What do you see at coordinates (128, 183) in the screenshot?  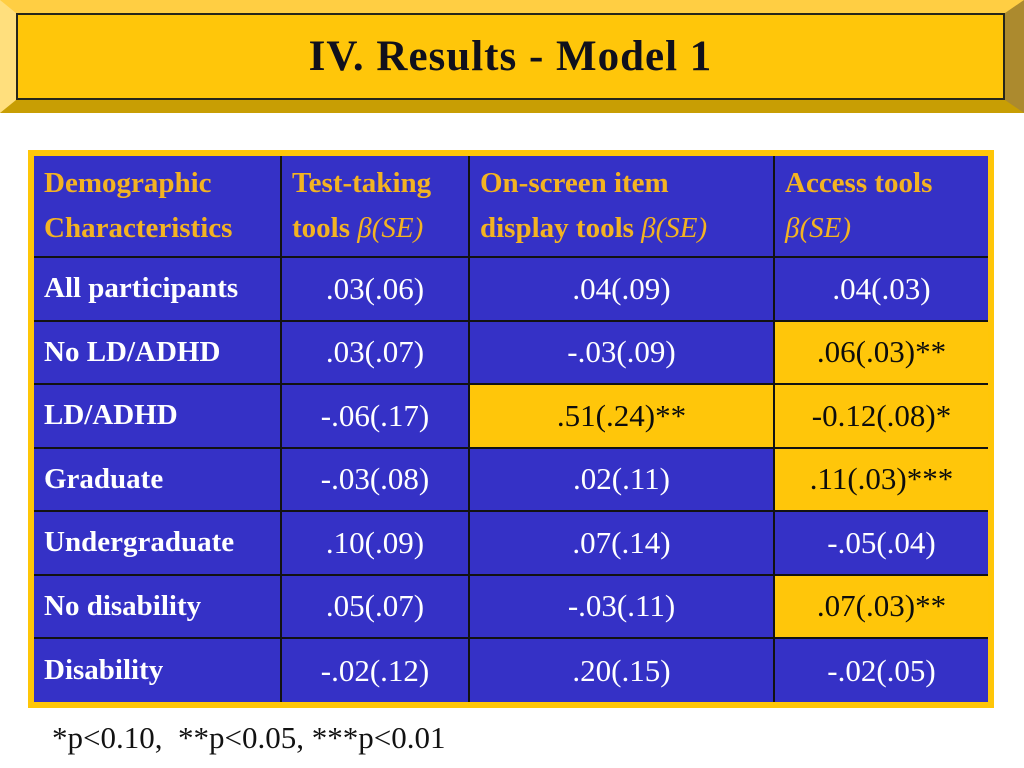 I see `header-line1: Demographic` at bounding box center [128, 183].